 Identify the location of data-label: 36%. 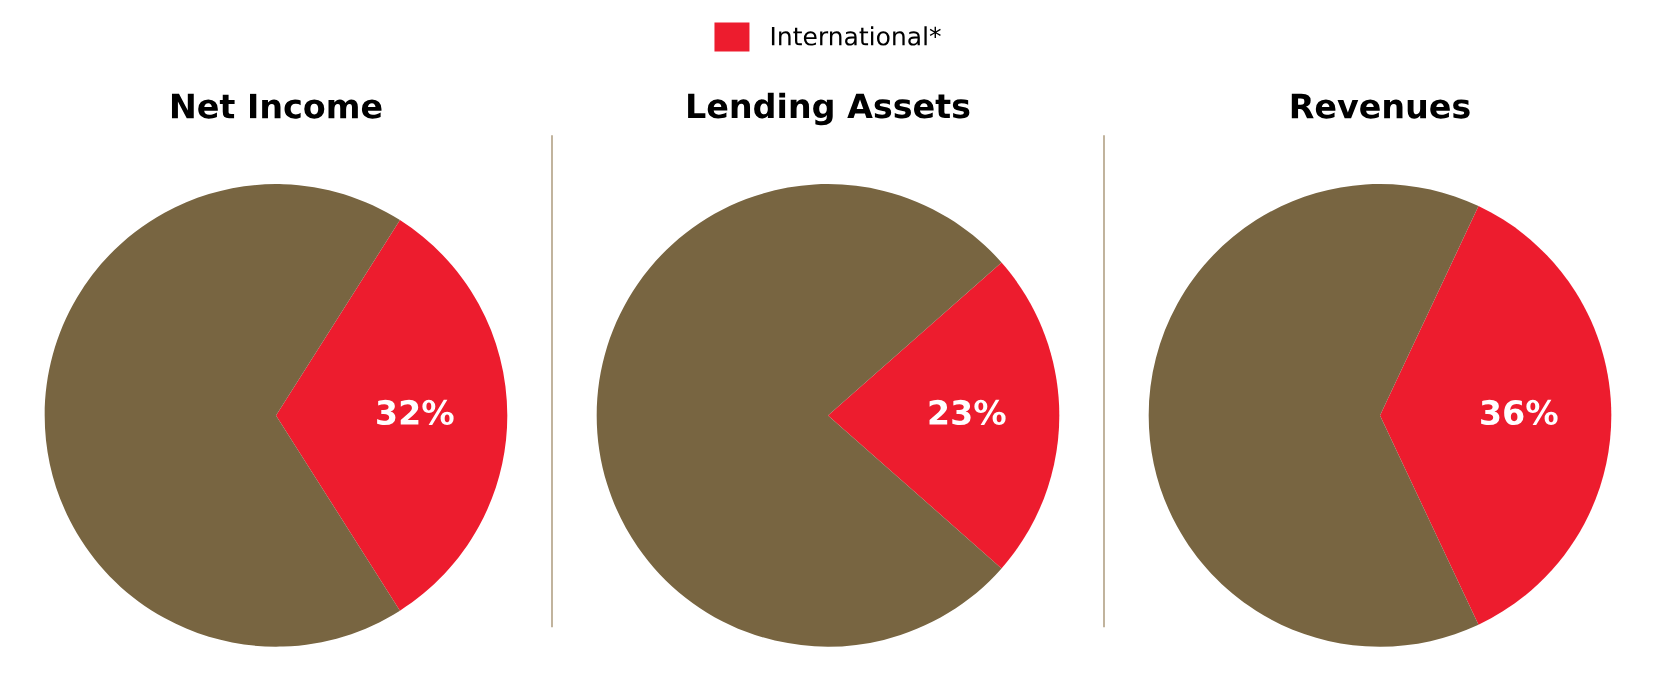
(1519, 412).